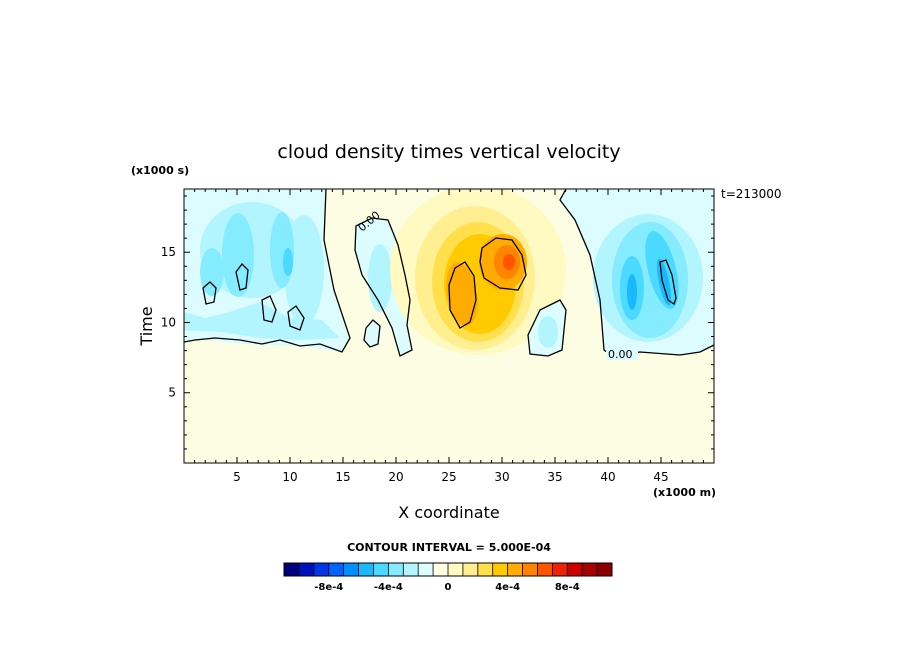  Describe the element at coordinates (751, 194) in the screenshot. I see `time-stamp: t=213000` at that location.